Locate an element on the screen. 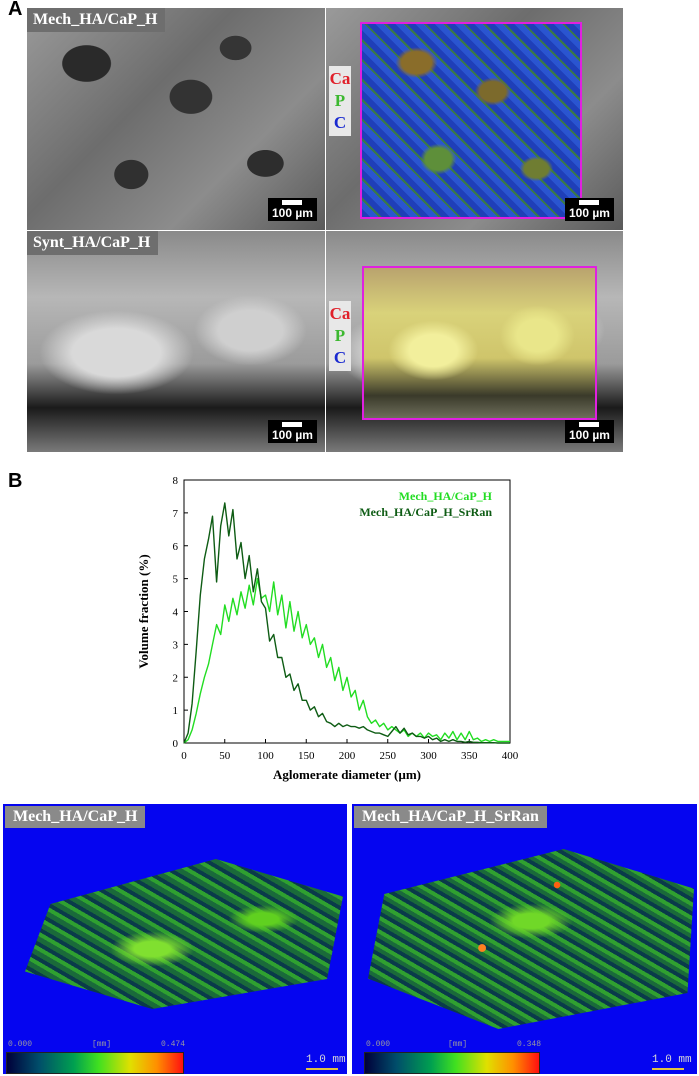 This screenshot has width=699, height=1076. colorbar-srran is located at coordinates (452, 1063).